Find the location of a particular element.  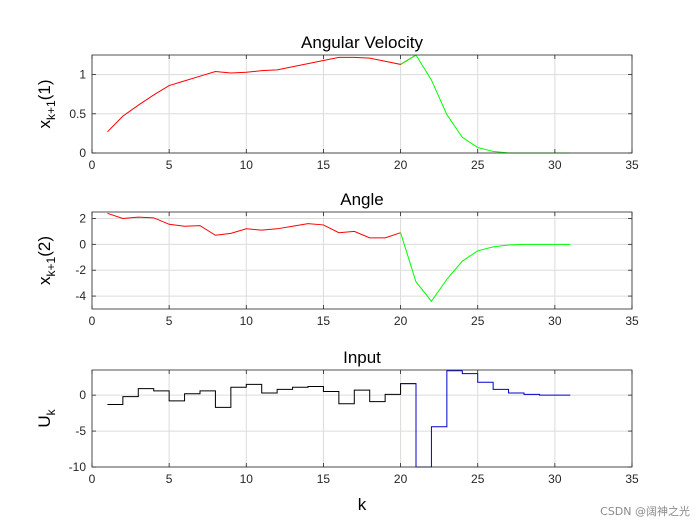

y-tick-label: -5 is located at coordinates (80, 431).